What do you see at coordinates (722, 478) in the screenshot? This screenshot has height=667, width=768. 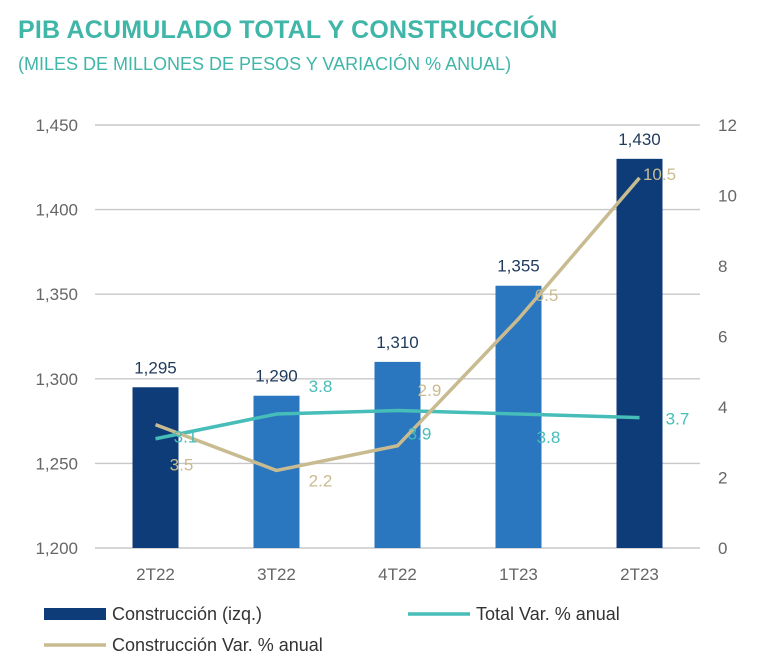 I see `right-tick-label: 2` at bounding box center [722, 478].